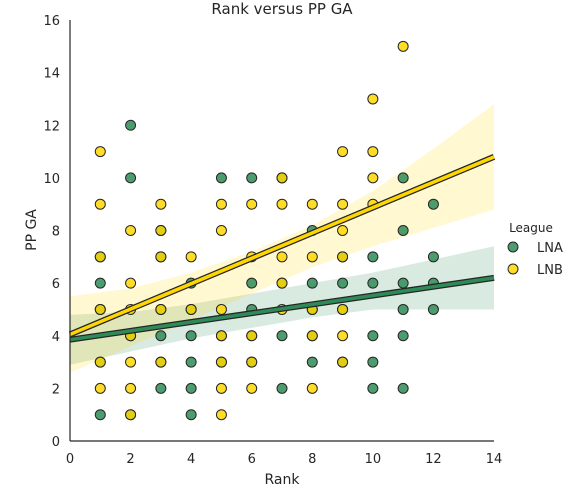 The image size is (576, 500). What do you see at coordinates (513, 269) in the screenshot?
I see `legend-marker-lnb` at bounding box center [513, 269].